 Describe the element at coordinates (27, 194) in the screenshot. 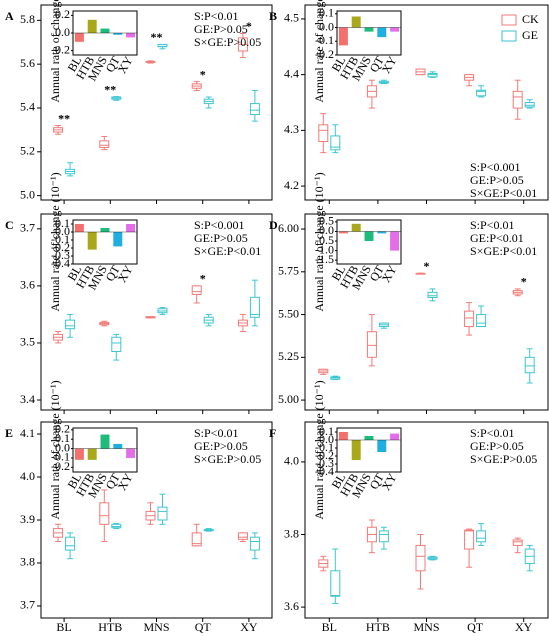

I see `y-tick-label: 5.0` at that location.